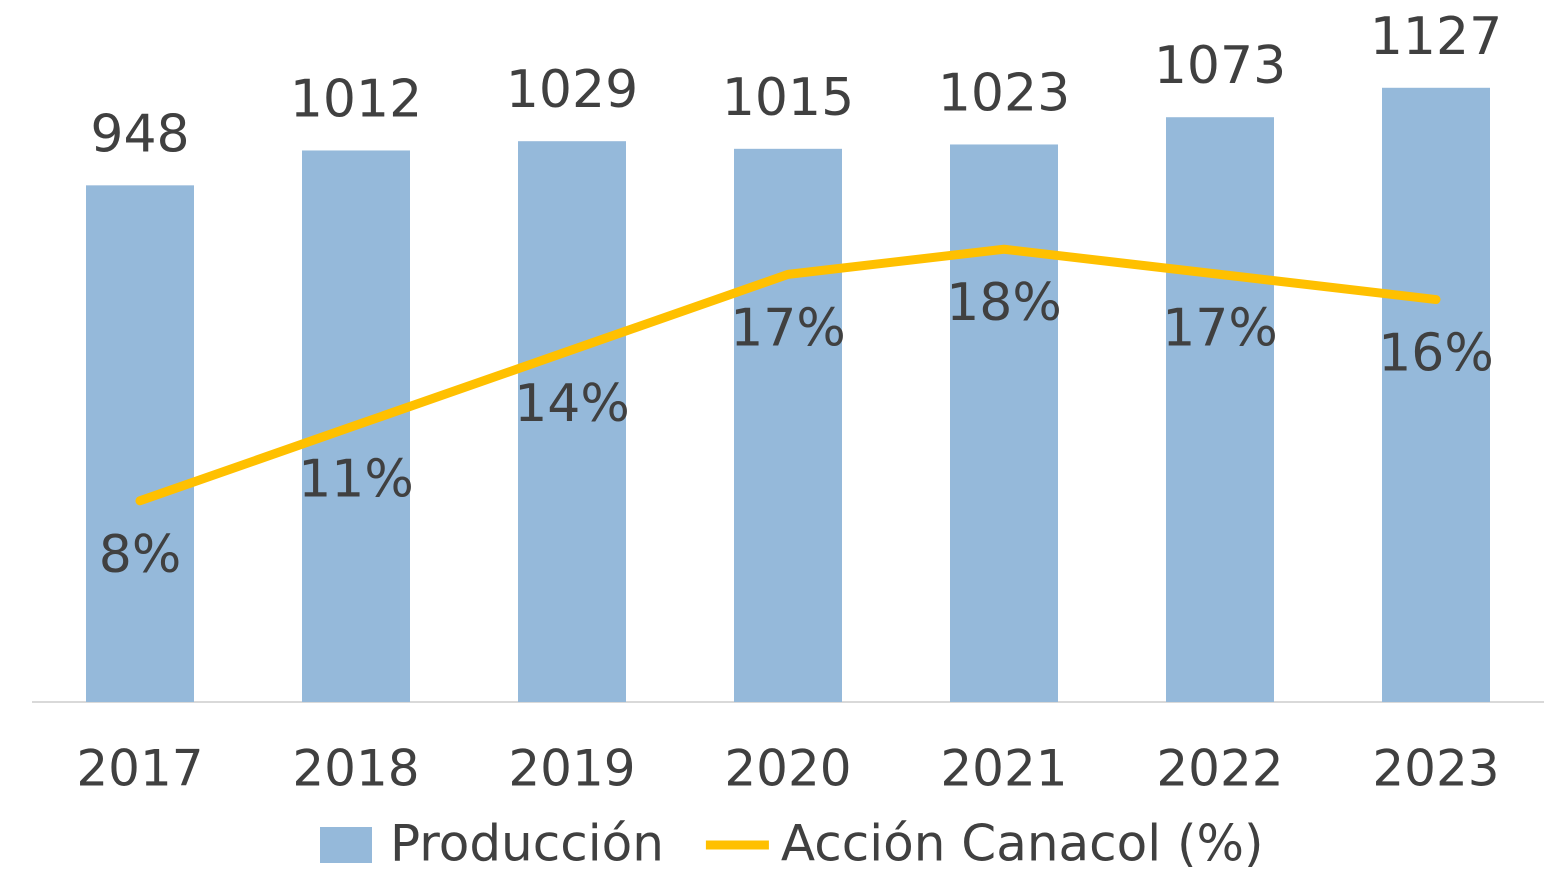 The width and height of the screenshot is (1556, 873). What do you see at coordinates (527, 844) in the screenshot?
I see `legend-label: Producción` at bounding box center [527, 844].